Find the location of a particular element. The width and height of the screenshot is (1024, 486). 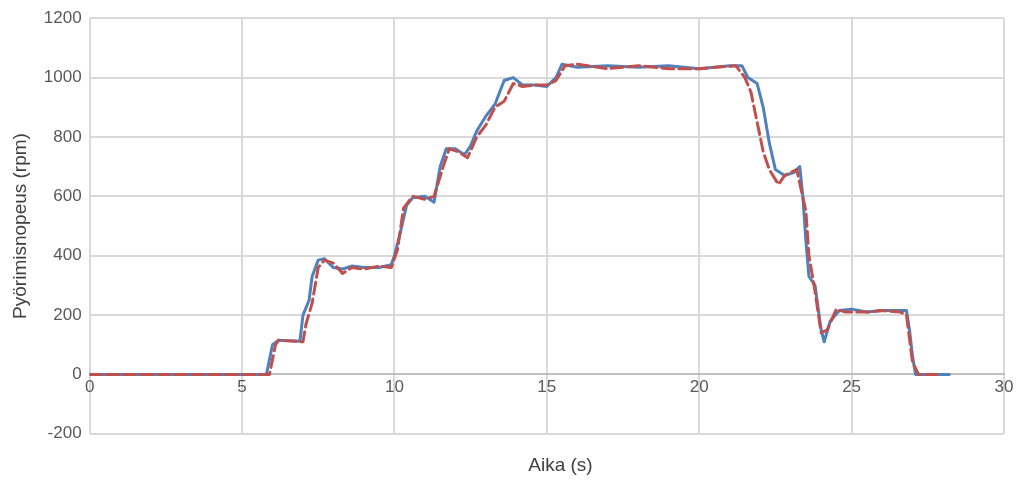

x-tick-label: 25 is located at coordinates (852, 387).